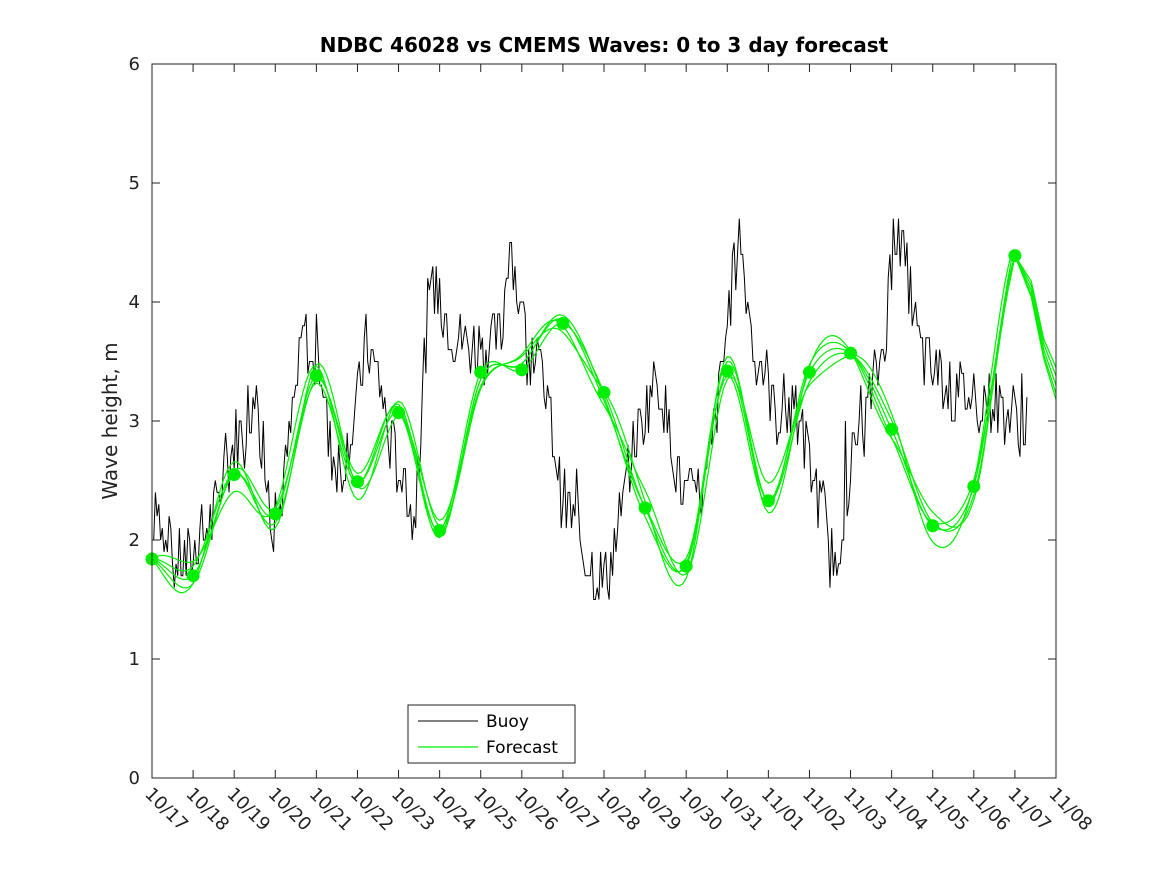  I want to click on legend: Buoy Forecast, so click(491, 734).